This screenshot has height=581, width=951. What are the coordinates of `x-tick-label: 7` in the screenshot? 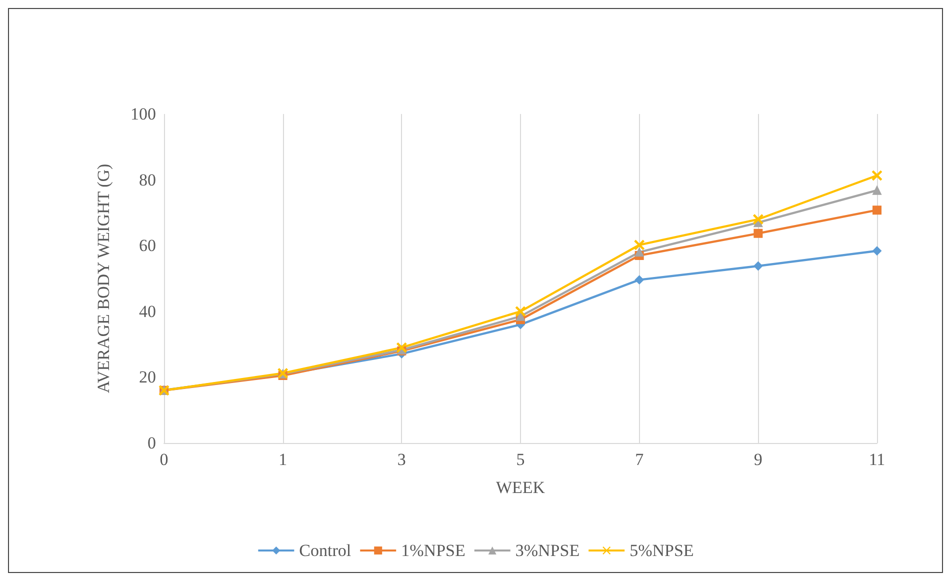 It's located at (639, 459).